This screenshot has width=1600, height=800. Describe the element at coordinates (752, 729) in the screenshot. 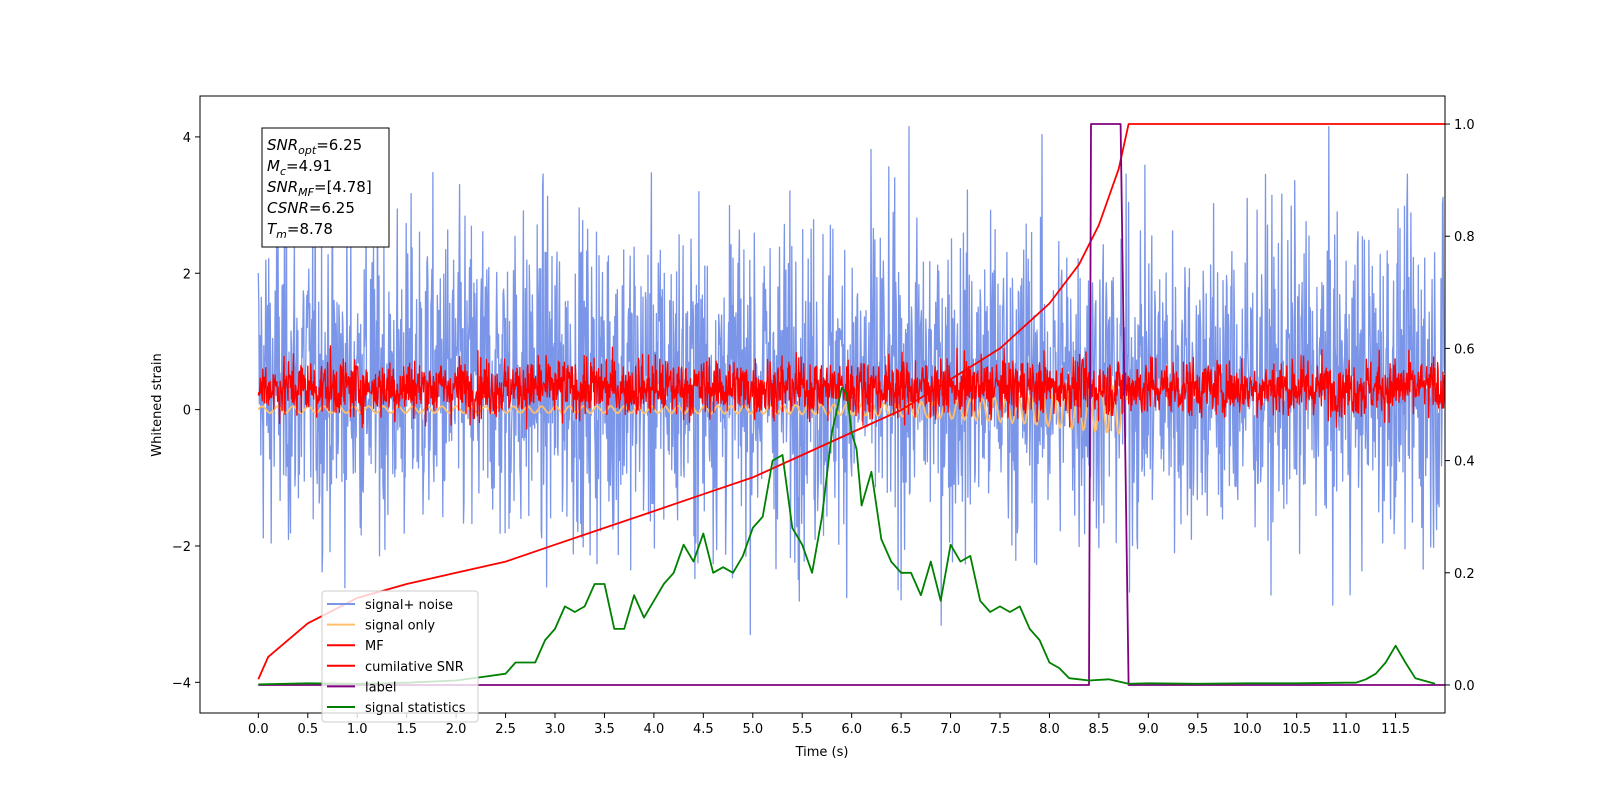

I see `x-tick-label: 5.0` at that location.